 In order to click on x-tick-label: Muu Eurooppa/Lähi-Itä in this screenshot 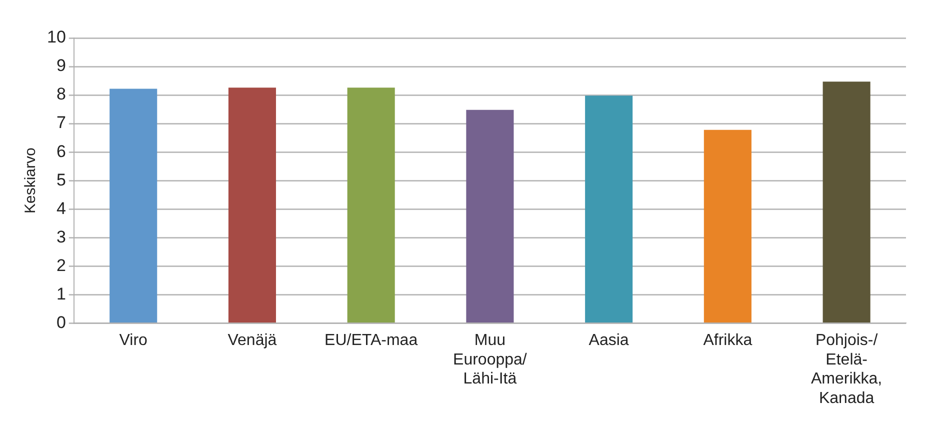, I will do `click(490, 360)`.